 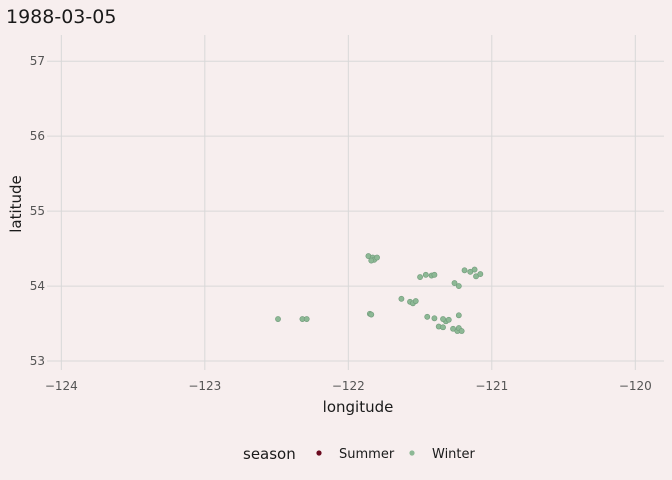 I want to click on y-tick-labels: 53 54 55 56 57, so click(x=37, y=211).